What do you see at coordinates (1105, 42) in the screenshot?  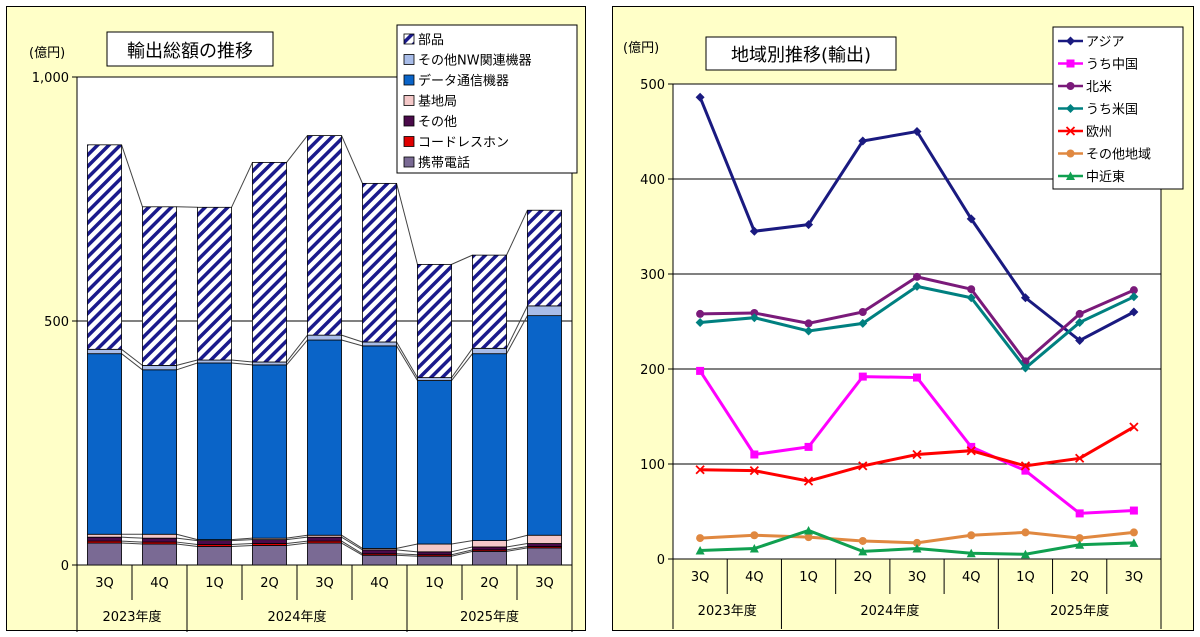 I see `legend-label: アジア` at bounding box center [1105, 42].